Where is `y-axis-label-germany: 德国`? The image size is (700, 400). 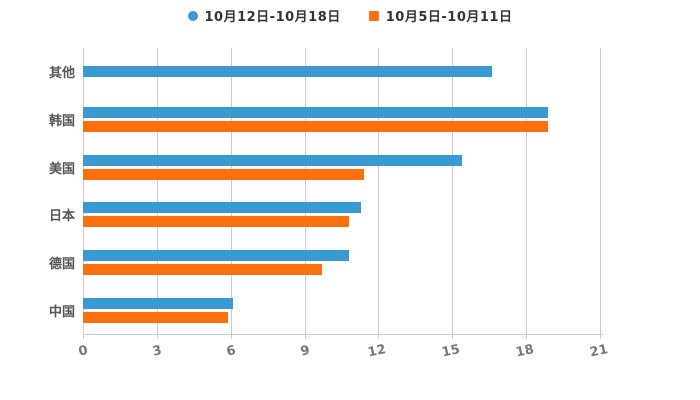
y-axis-label-germany: 德国 is located at coordinates (61, 265).